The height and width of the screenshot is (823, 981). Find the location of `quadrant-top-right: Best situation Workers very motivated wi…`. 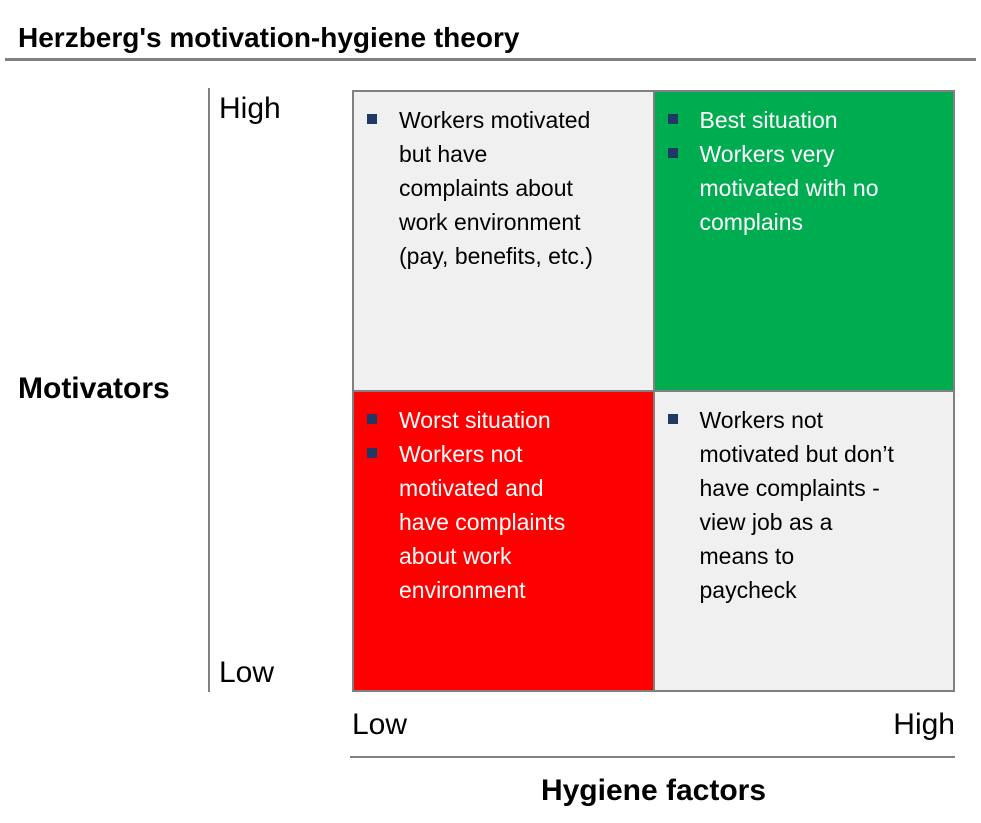

quadrant-top-right: Best situation Workers very motivated wi… is located at coordinates (803, 241).